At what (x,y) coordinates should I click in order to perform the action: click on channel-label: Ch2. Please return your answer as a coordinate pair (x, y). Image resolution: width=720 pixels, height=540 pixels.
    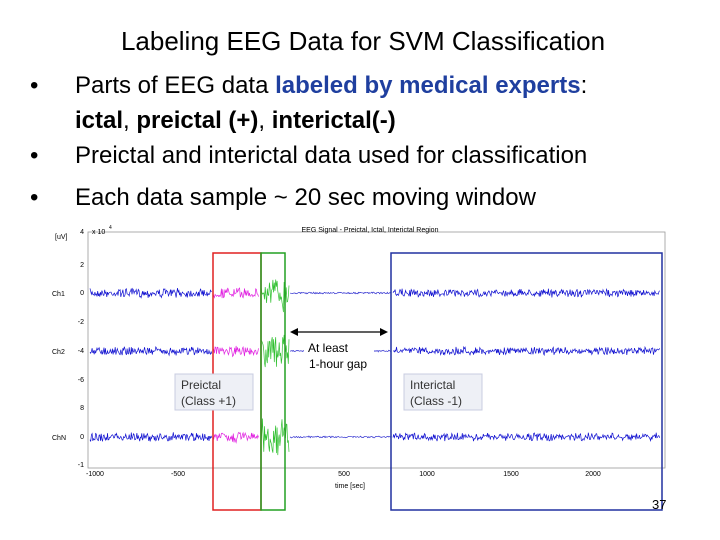
    Looking at the image, I should click on (58, 352).